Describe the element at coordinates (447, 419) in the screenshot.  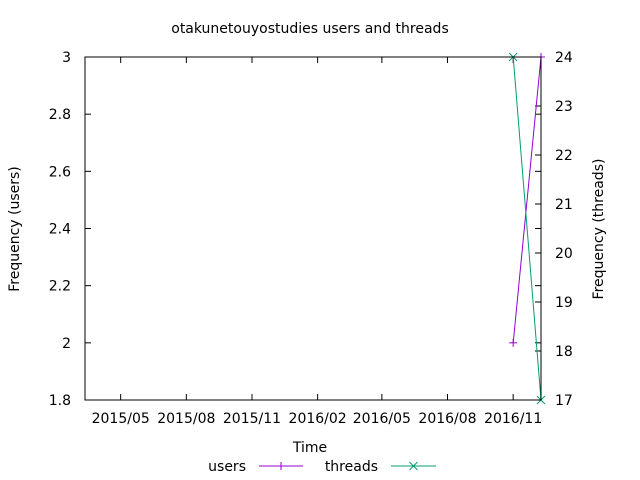
I see `x-tick-label: 2016/08` at that location.